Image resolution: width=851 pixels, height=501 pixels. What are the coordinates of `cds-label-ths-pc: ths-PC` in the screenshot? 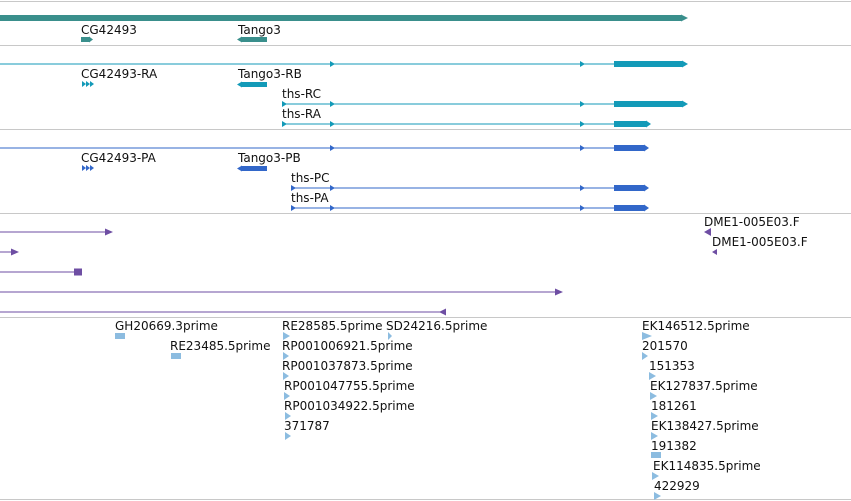 It's located at (310, 178).